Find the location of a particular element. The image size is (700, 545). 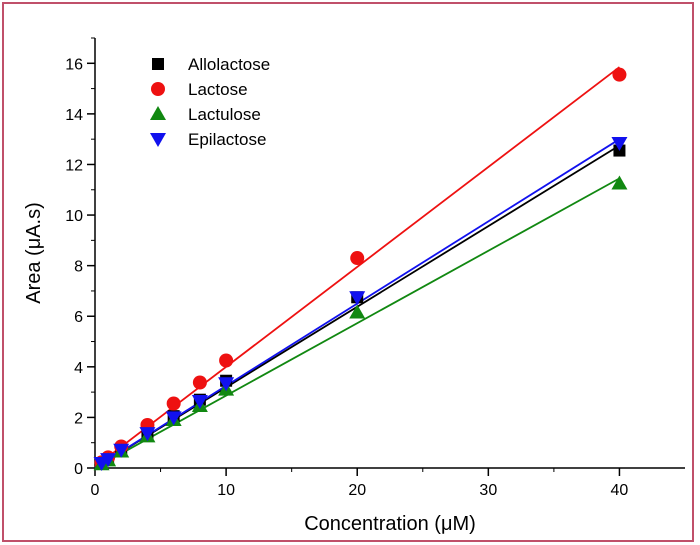

legend-marker-lactose is located at coordinates (158, 89).